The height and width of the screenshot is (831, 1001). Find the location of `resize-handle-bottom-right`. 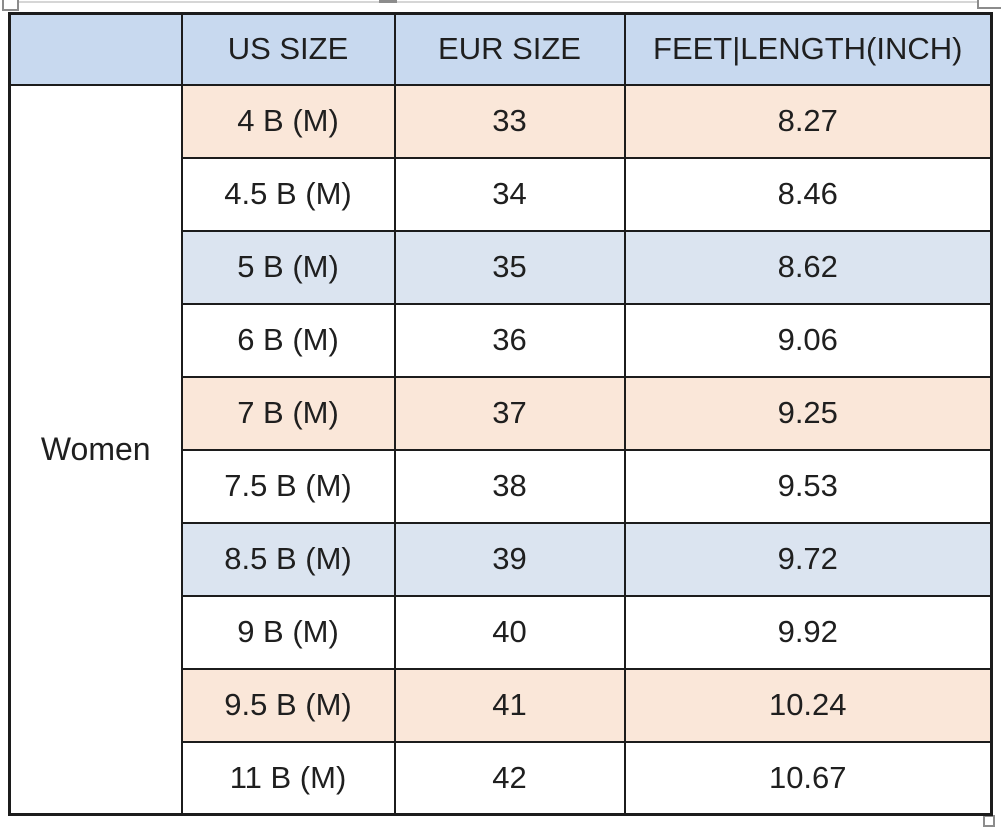

resize-handle-bottom-right is located at coordinates (989, 821).